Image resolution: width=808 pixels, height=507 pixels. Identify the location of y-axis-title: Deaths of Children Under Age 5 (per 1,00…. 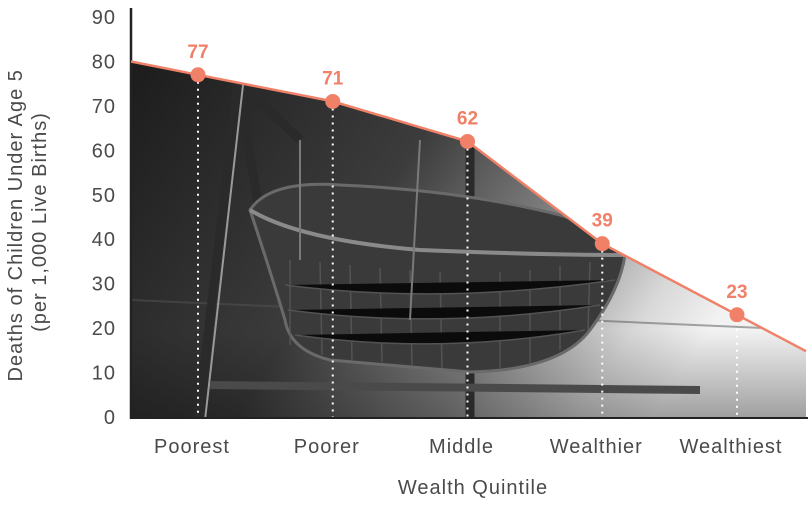
(28, 222).